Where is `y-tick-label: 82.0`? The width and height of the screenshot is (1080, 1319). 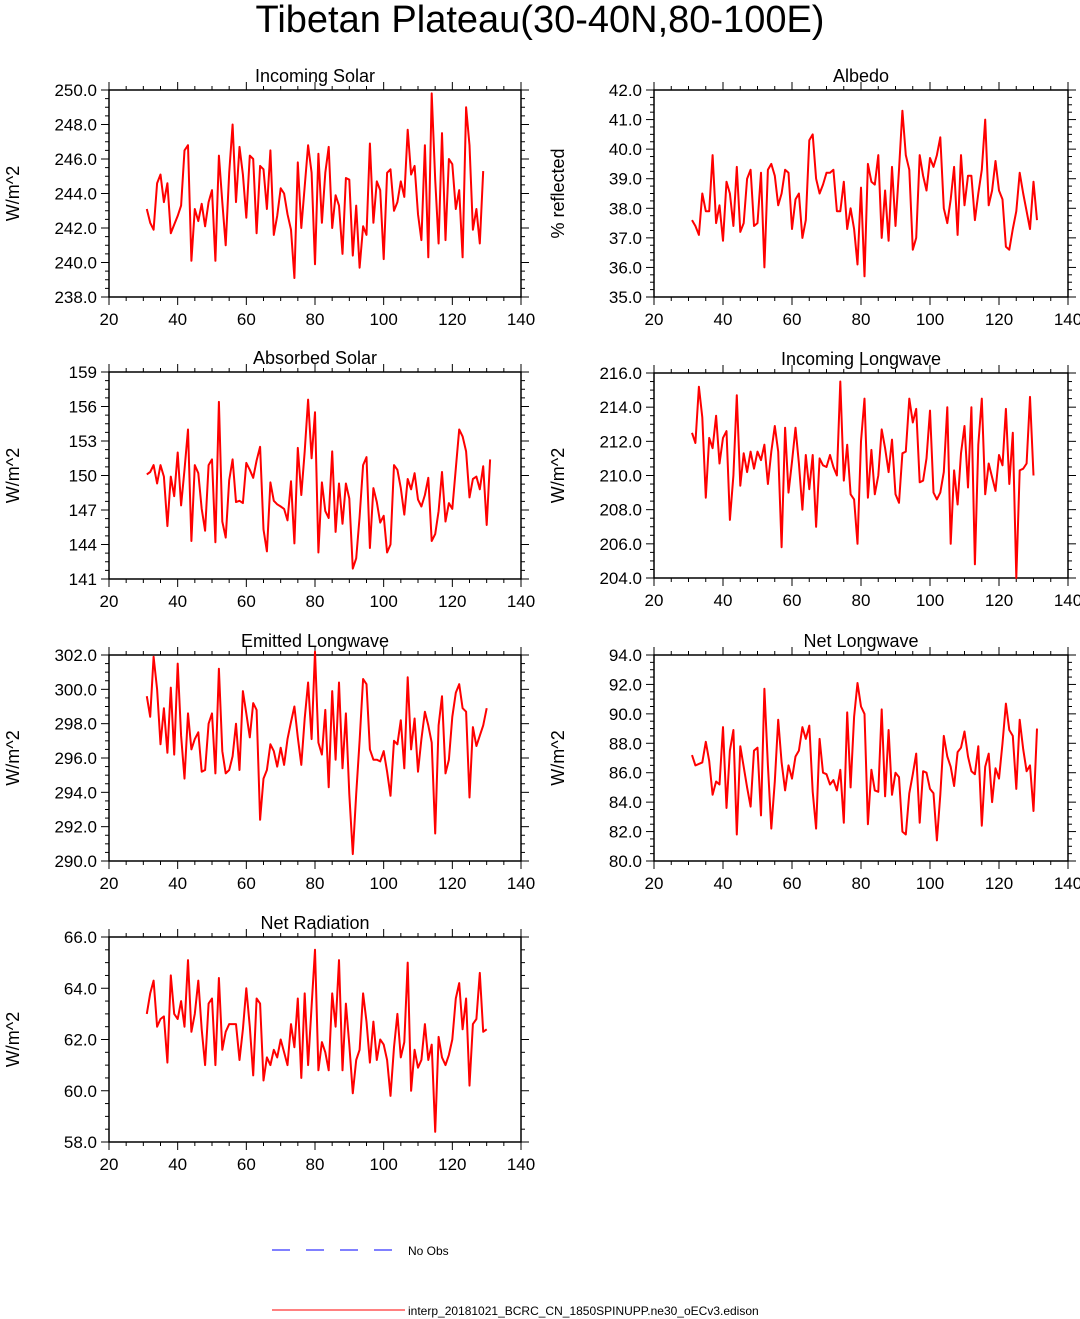
y-tick-label: 82.0 is located at coordinates (625, 832).